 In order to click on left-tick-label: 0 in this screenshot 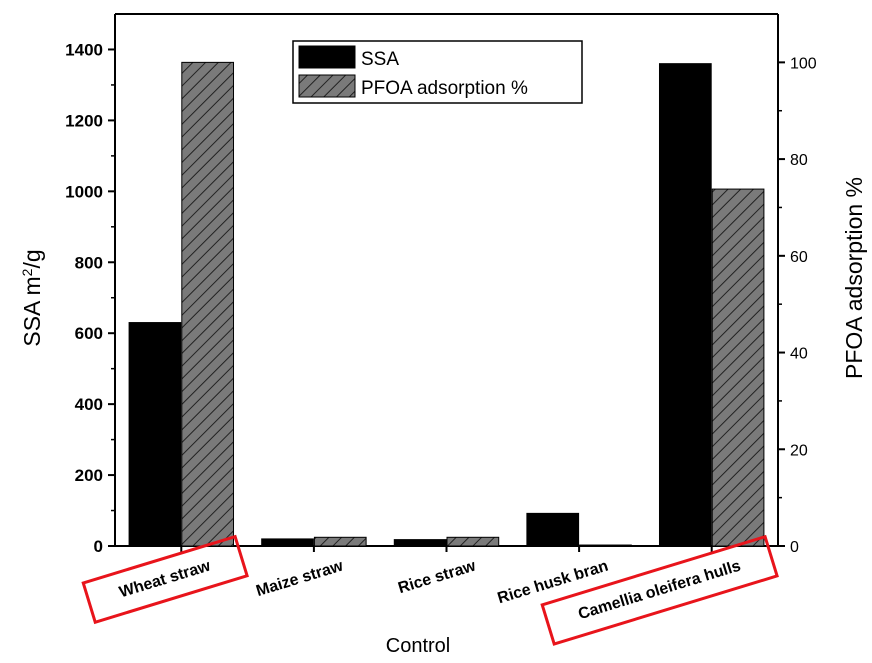, I will do `click(98, 546)`.